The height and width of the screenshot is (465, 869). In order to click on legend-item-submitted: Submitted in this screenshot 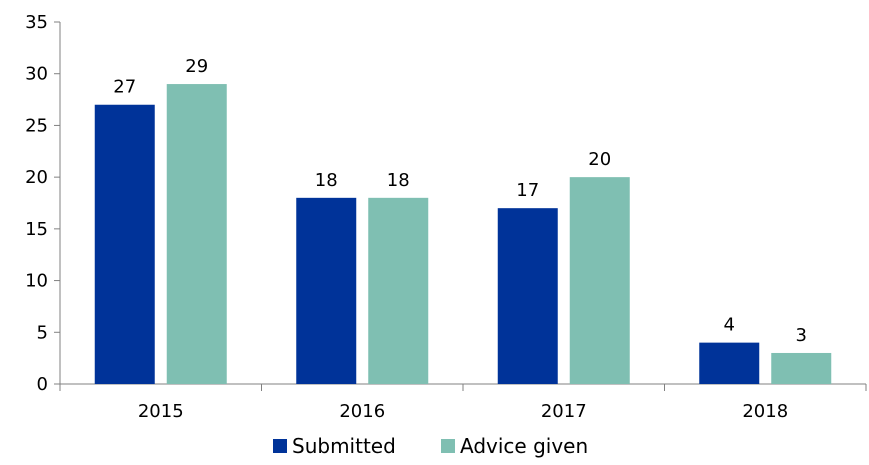, I will do `click(334, 446)`.